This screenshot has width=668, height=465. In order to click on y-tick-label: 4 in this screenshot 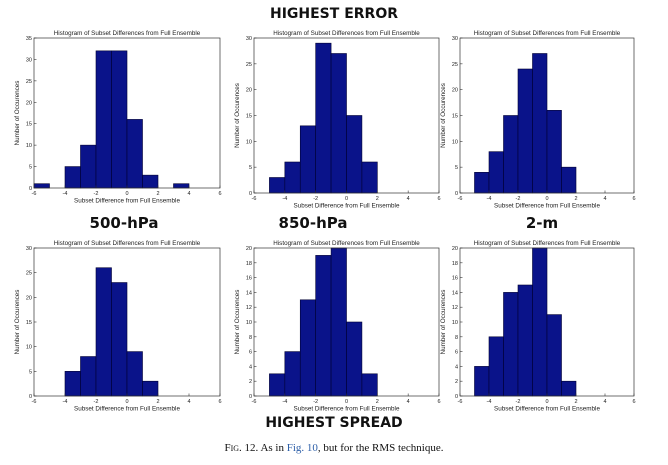, I will do `click(250, 367)`.